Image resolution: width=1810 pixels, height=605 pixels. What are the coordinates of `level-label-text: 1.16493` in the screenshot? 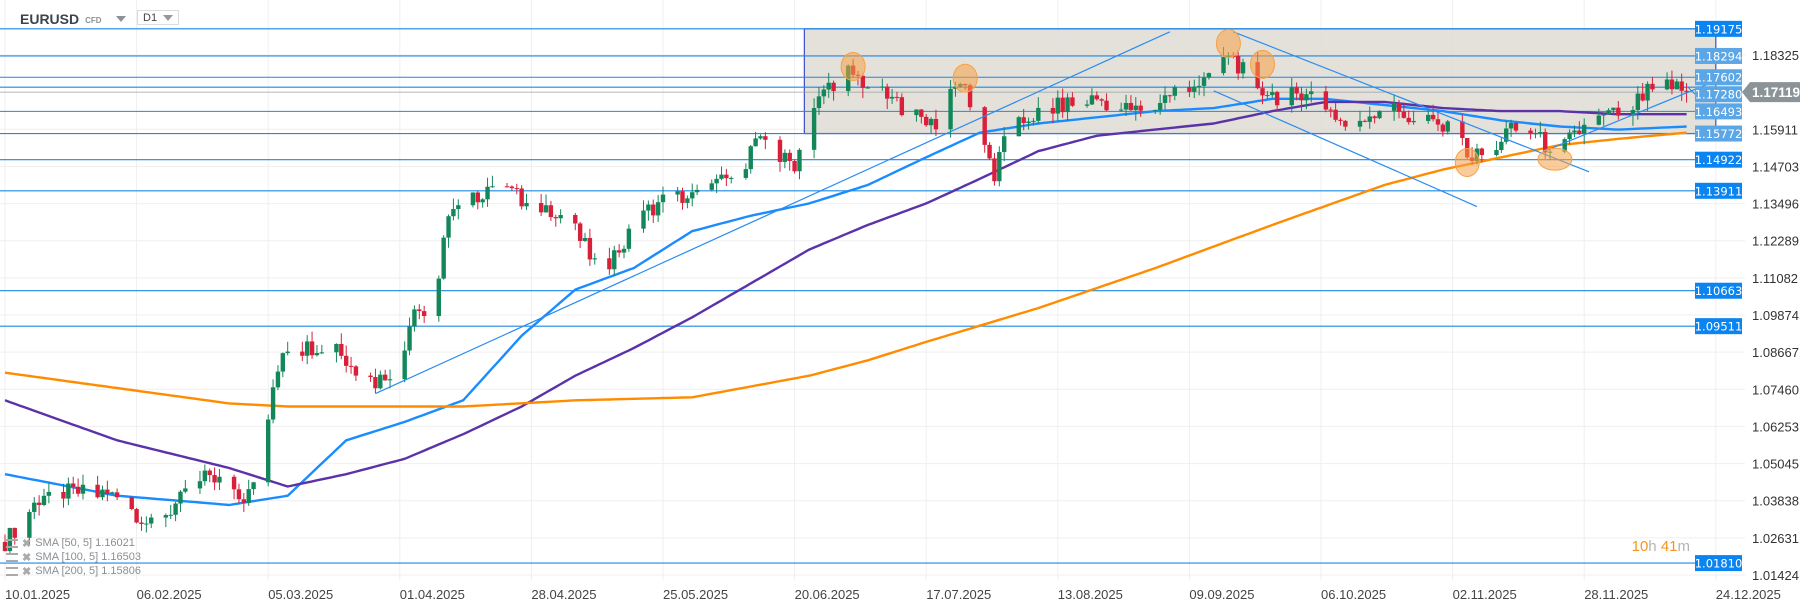 It's located at (1719, 112).